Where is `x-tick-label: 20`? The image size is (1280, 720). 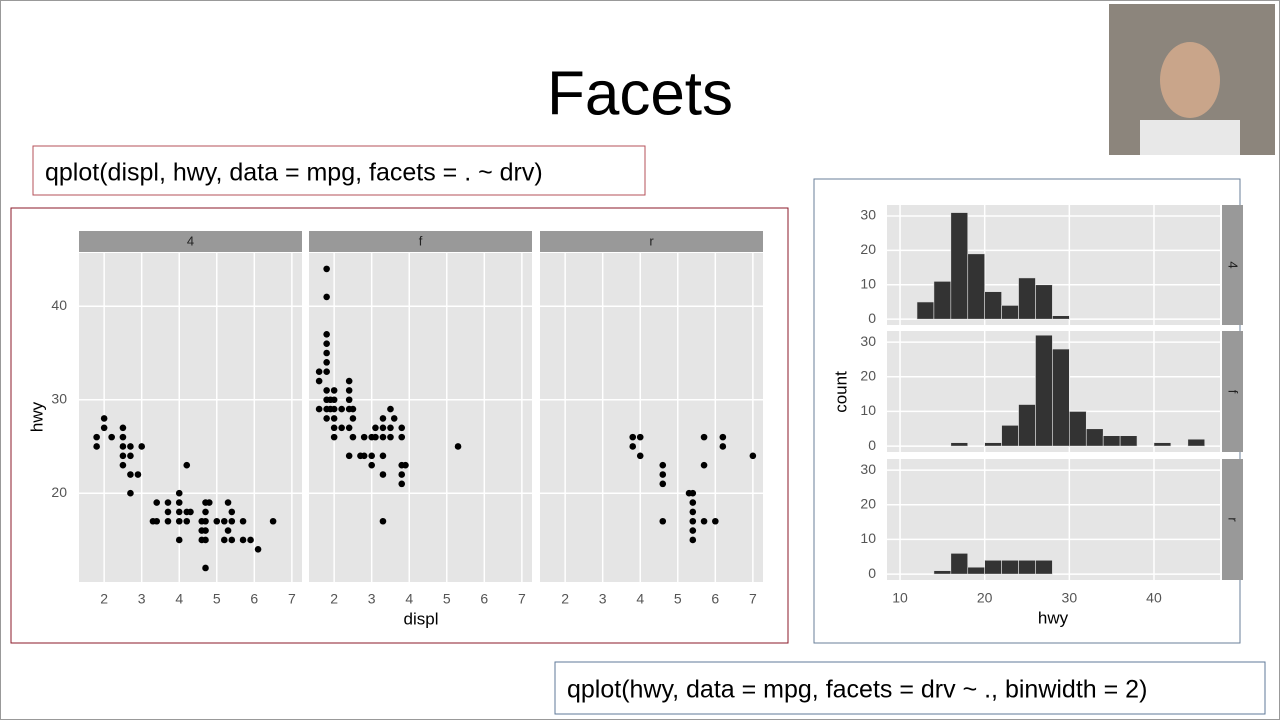 x-tick-label: 20 is located at coordinates (985, 598).